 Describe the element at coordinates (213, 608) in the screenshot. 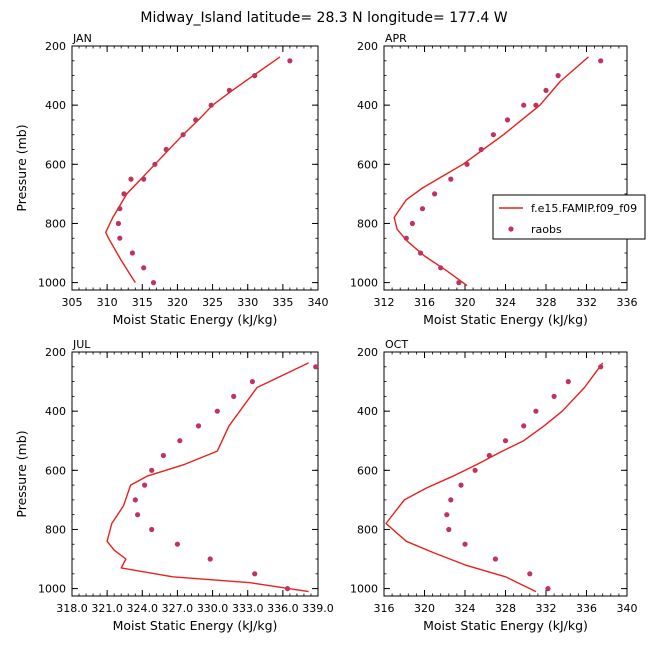

I see `x-tick-label: 330.0` at that location.